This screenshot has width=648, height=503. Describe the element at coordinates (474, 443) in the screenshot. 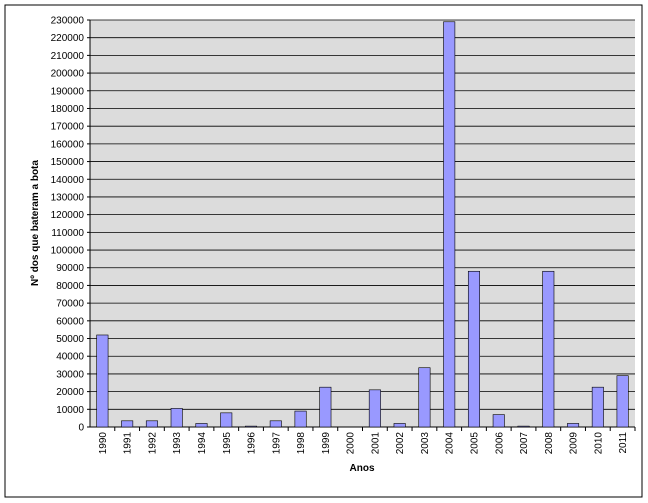

I see `x-tick-label: 2005` at that location.